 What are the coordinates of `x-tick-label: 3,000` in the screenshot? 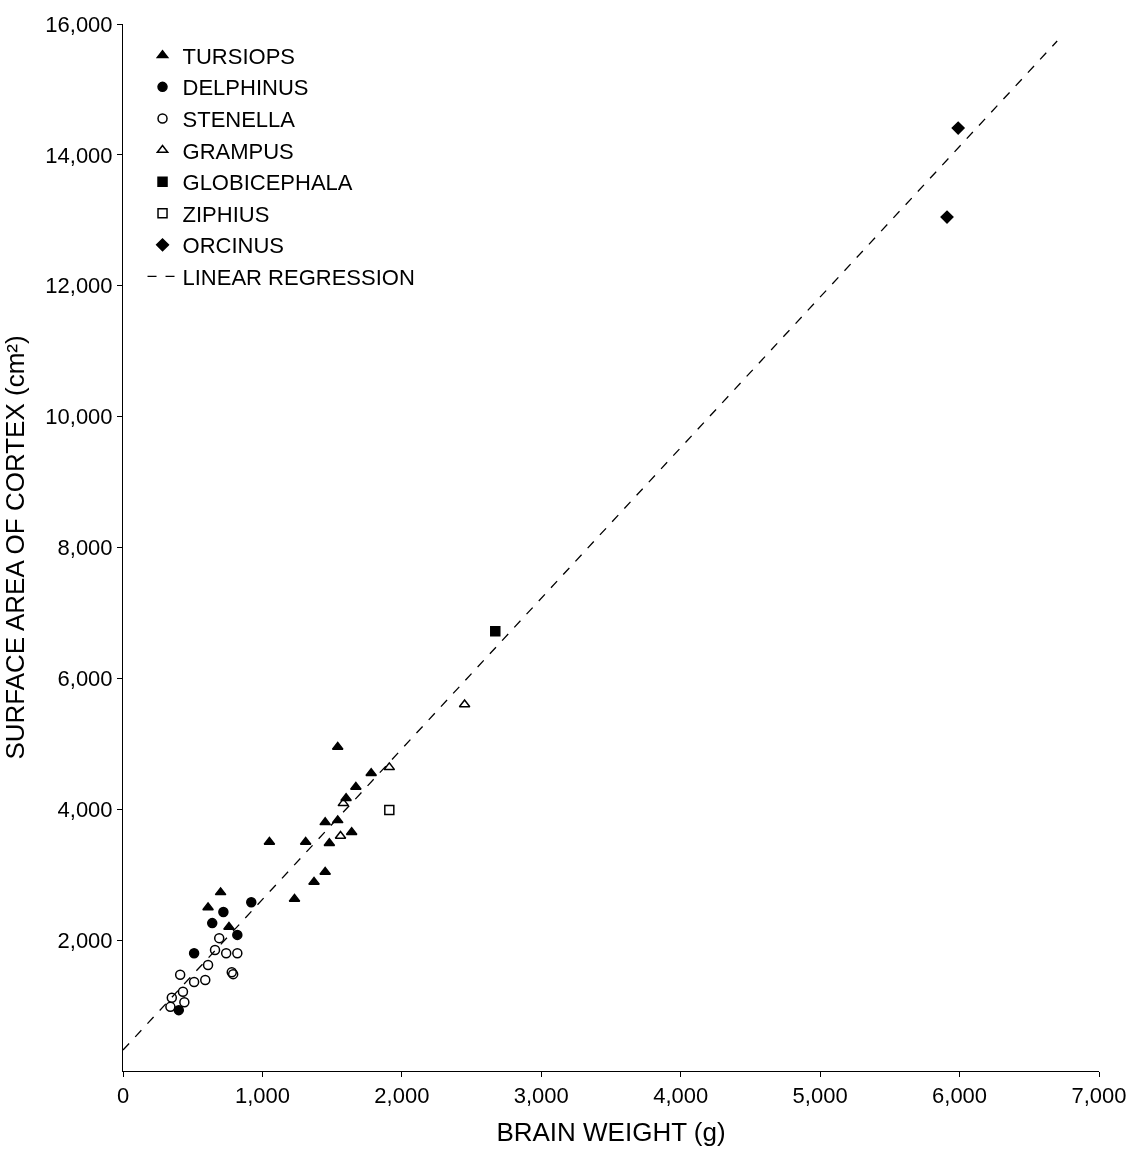 It's located at (541, 1096).